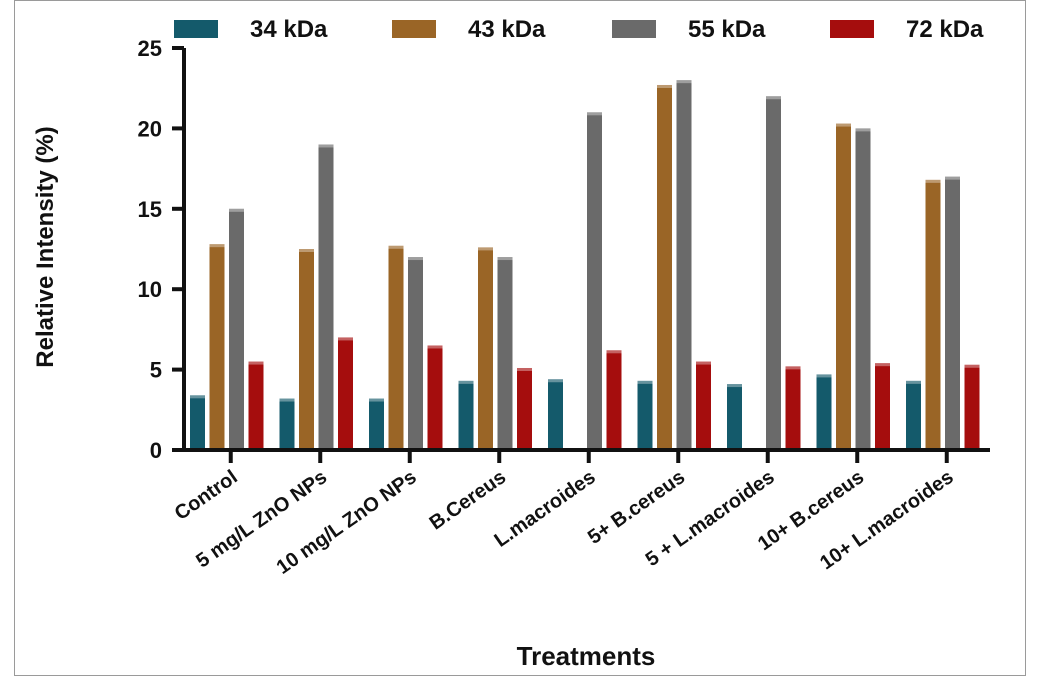 The width and height of the screenshot is (1040, 678). Describe the element at coordinates (156, 370) in the screenshot. I see `y-tick-label: 5` at that location.